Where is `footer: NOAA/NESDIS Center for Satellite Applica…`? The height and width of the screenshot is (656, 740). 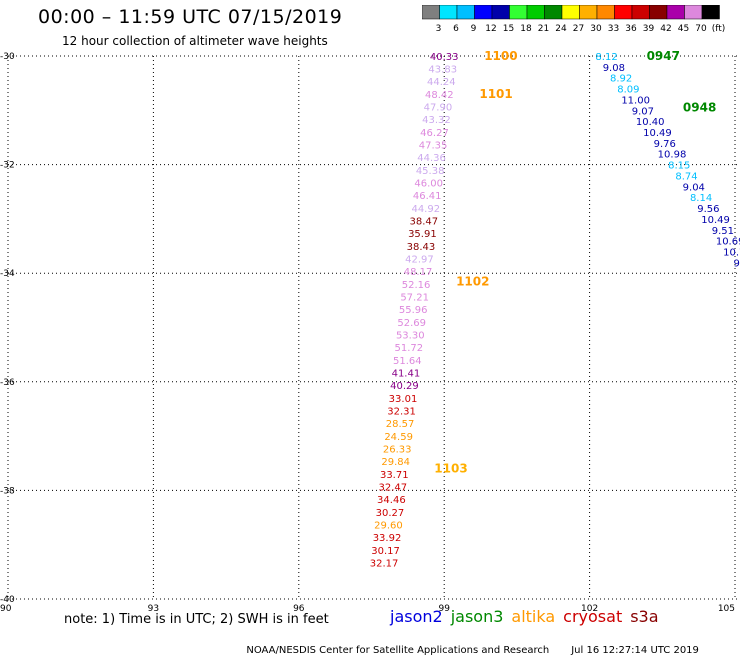
footer: NOAA/NESDIS Center for Satellite Applica… is located at coordinates (480, 645).